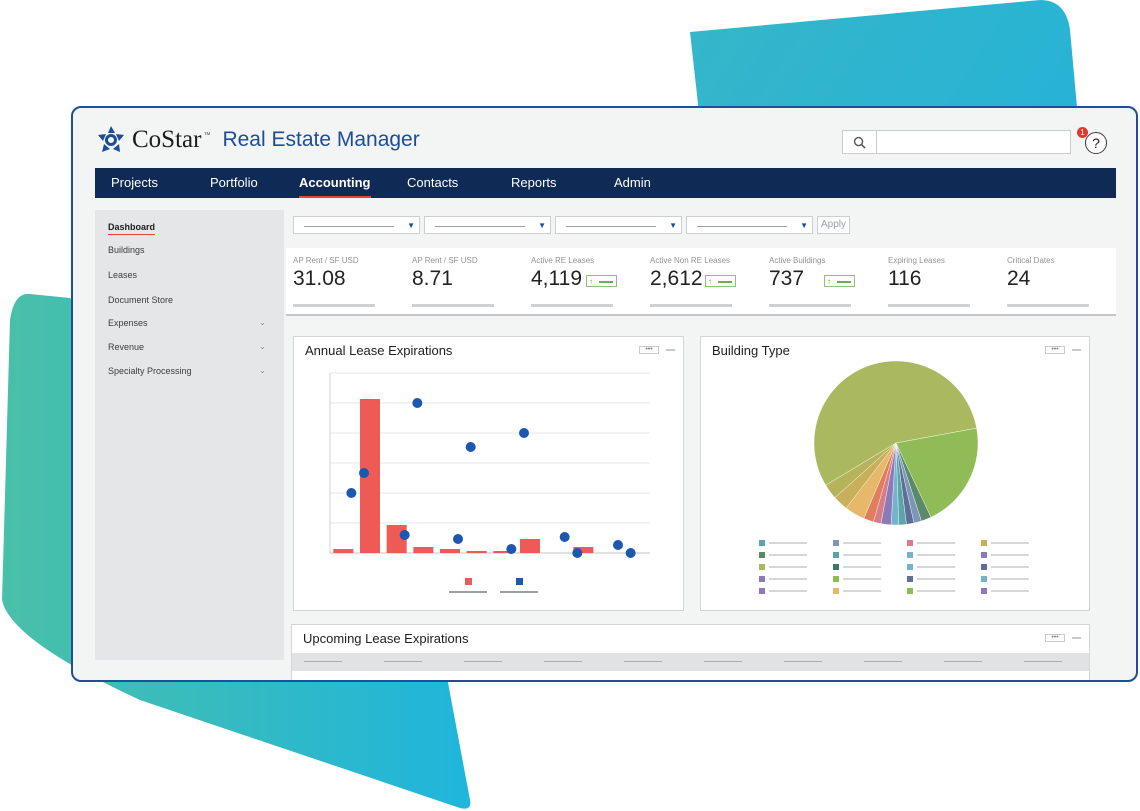  Describe the element at coordinates (123, 275) in the screenshot. I see `sidebar-item-leases: Leases` at that location.